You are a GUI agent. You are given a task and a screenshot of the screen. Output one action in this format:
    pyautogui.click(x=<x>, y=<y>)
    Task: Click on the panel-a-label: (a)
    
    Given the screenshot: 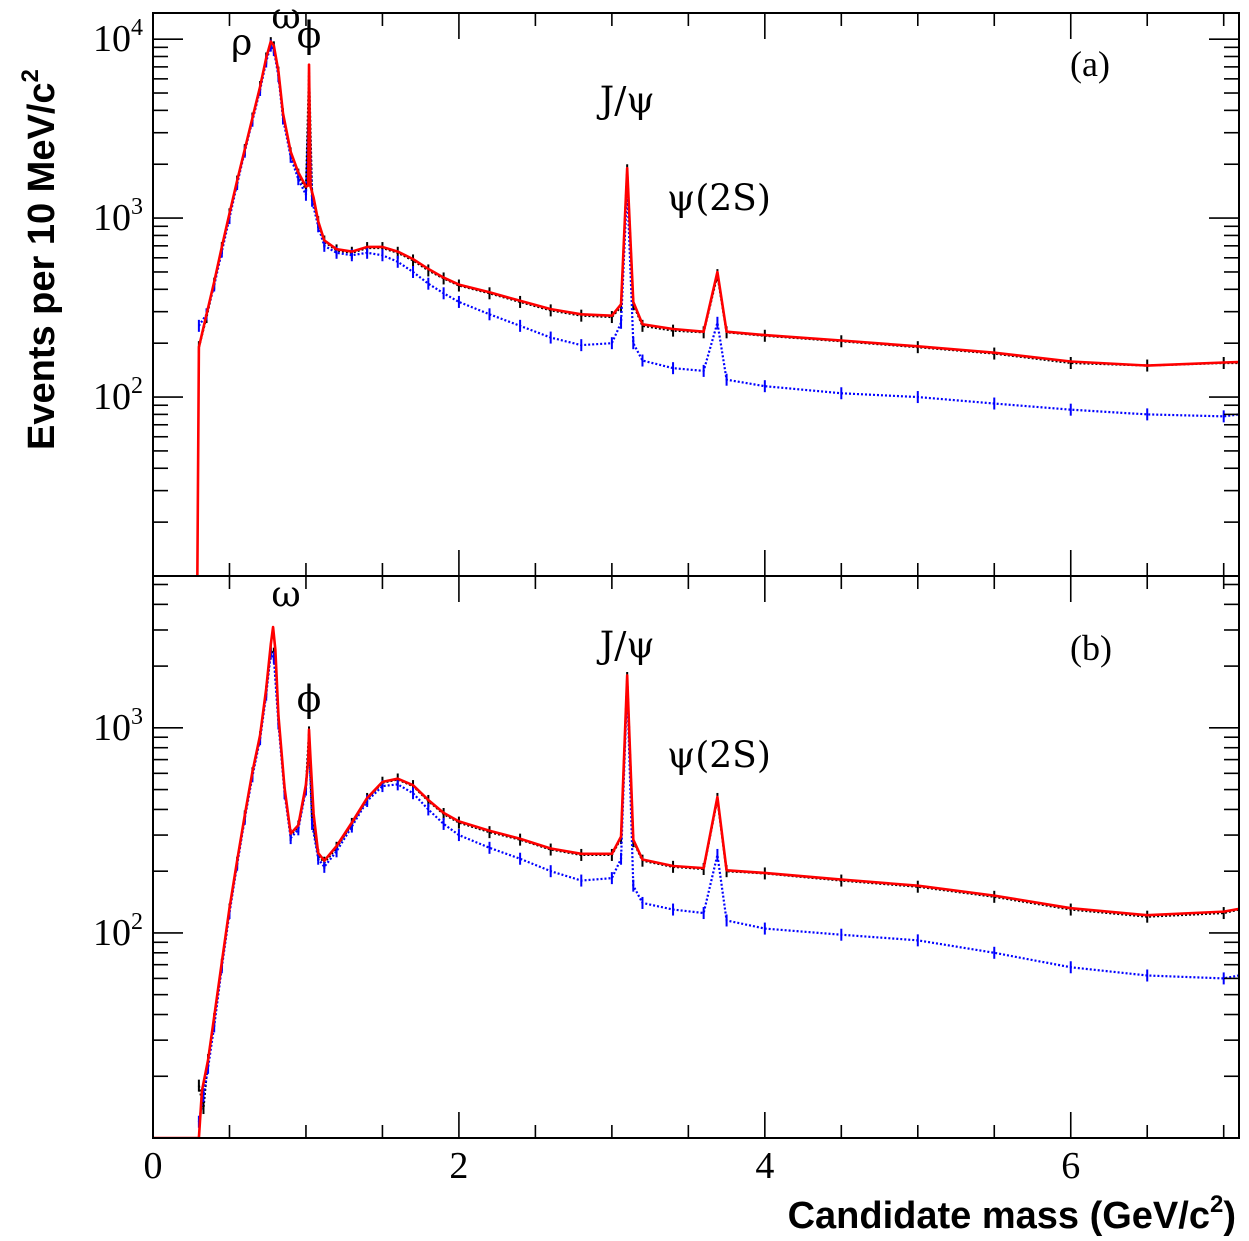 What is the action you would take?
    pyautogui.click(x=1090, y=64)
    